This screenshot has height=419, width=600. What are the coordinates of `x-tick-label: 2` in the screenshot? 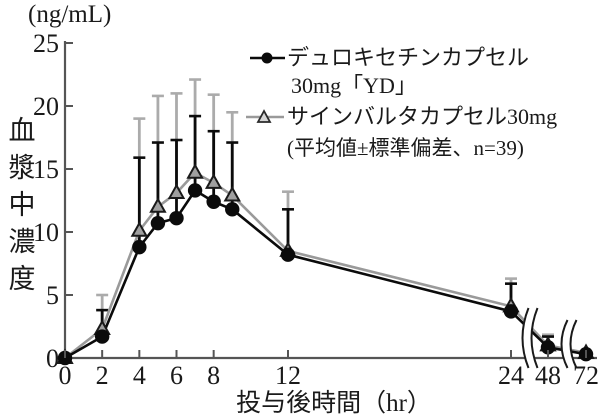 It's located at (102, 375).